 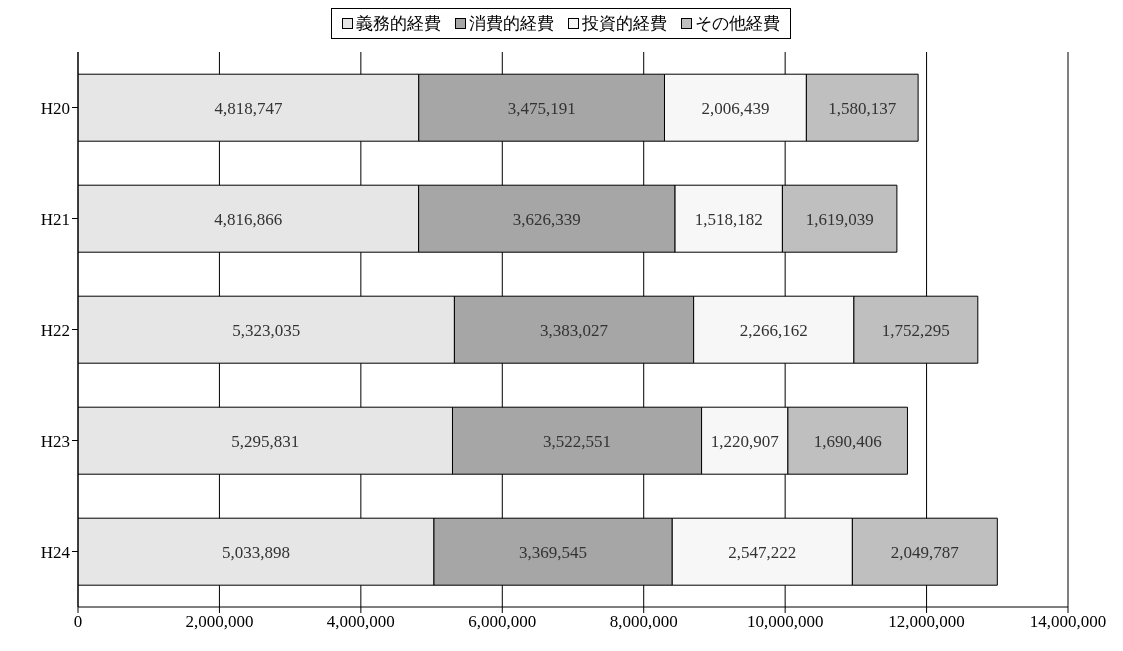 What do you see at coordinates (574, 330) in the screenshot?
I see `data-label: 3,383,027` at bounding box center [574, 330].